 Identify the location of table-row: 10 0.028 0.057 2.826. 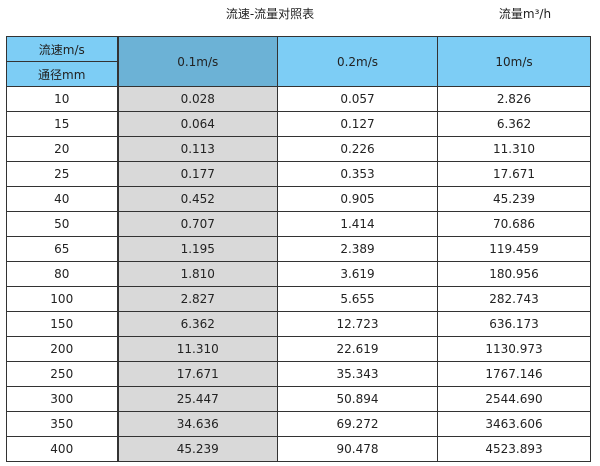
(298, 99).